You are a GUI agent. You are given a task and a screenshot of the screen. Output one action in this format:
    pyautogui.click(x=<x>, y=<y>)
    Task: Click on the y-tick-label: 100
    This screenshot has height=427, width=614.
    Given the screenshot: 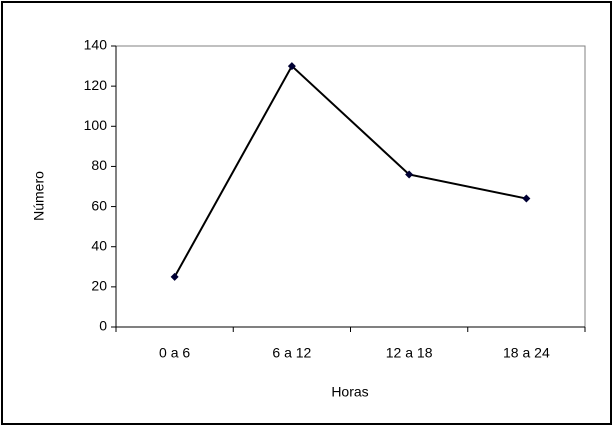 What is the action you would take?
    pyautogui.click(x=96, y=125)
    